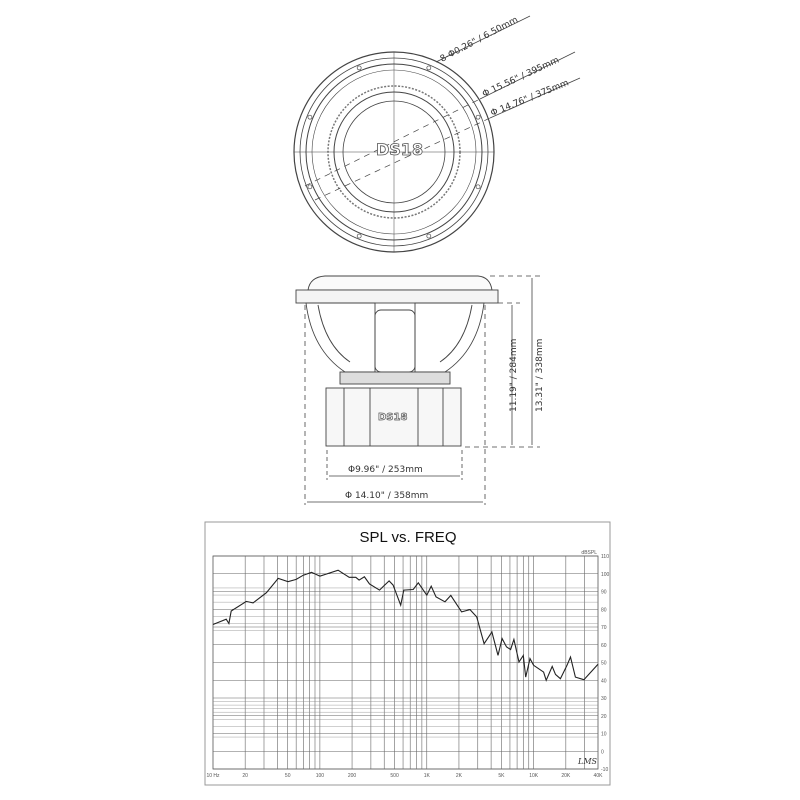 This screenshot has height=800, width=800. I want to click on top-logo: DS18, so click(400, 150).